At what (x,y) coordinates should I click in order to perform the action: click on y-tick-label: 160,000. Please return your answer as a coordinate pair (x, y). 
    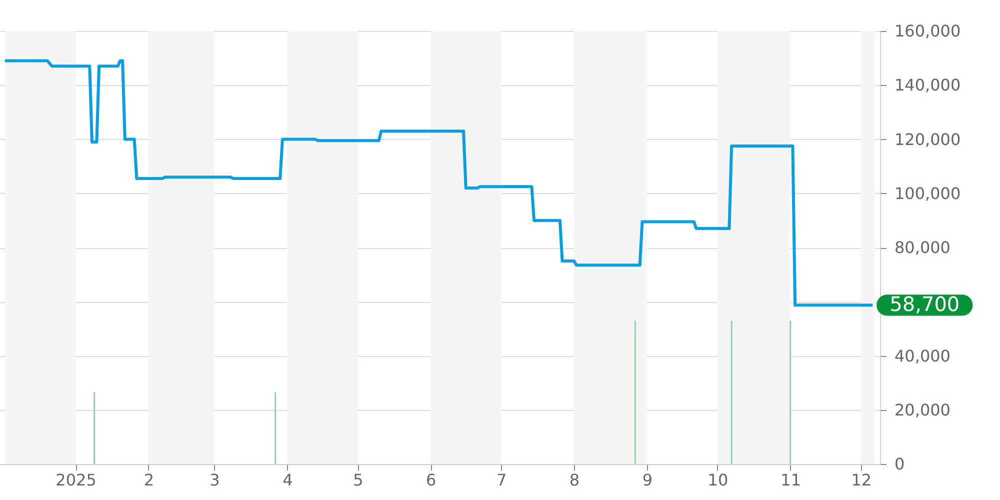
    Looking at the image, I should click on (927, 31).